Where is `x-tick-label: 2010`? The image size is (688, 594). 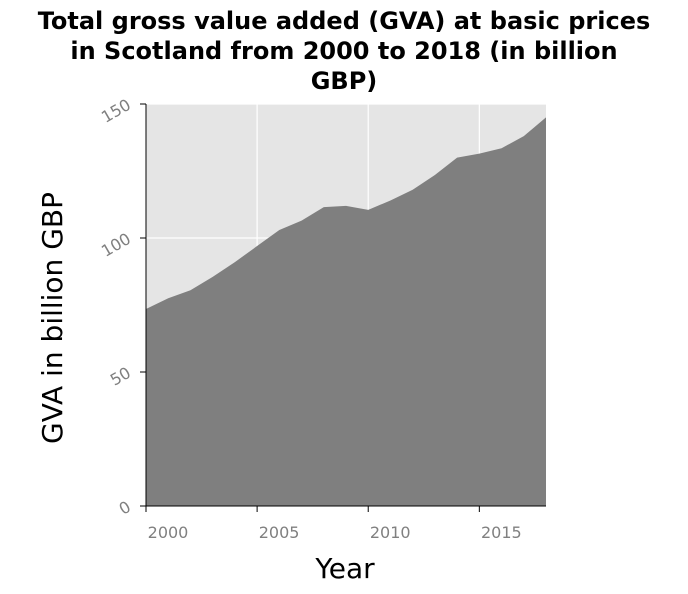
x-tick-label: 2010 is located at coordinates (390, 532).